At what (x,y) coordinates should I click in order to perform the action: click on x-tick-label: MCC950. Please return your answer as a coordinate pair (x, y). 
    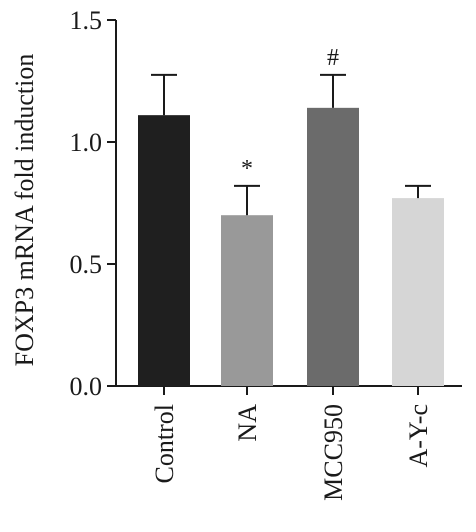
    Looking at the image, I should click on (333, 452).